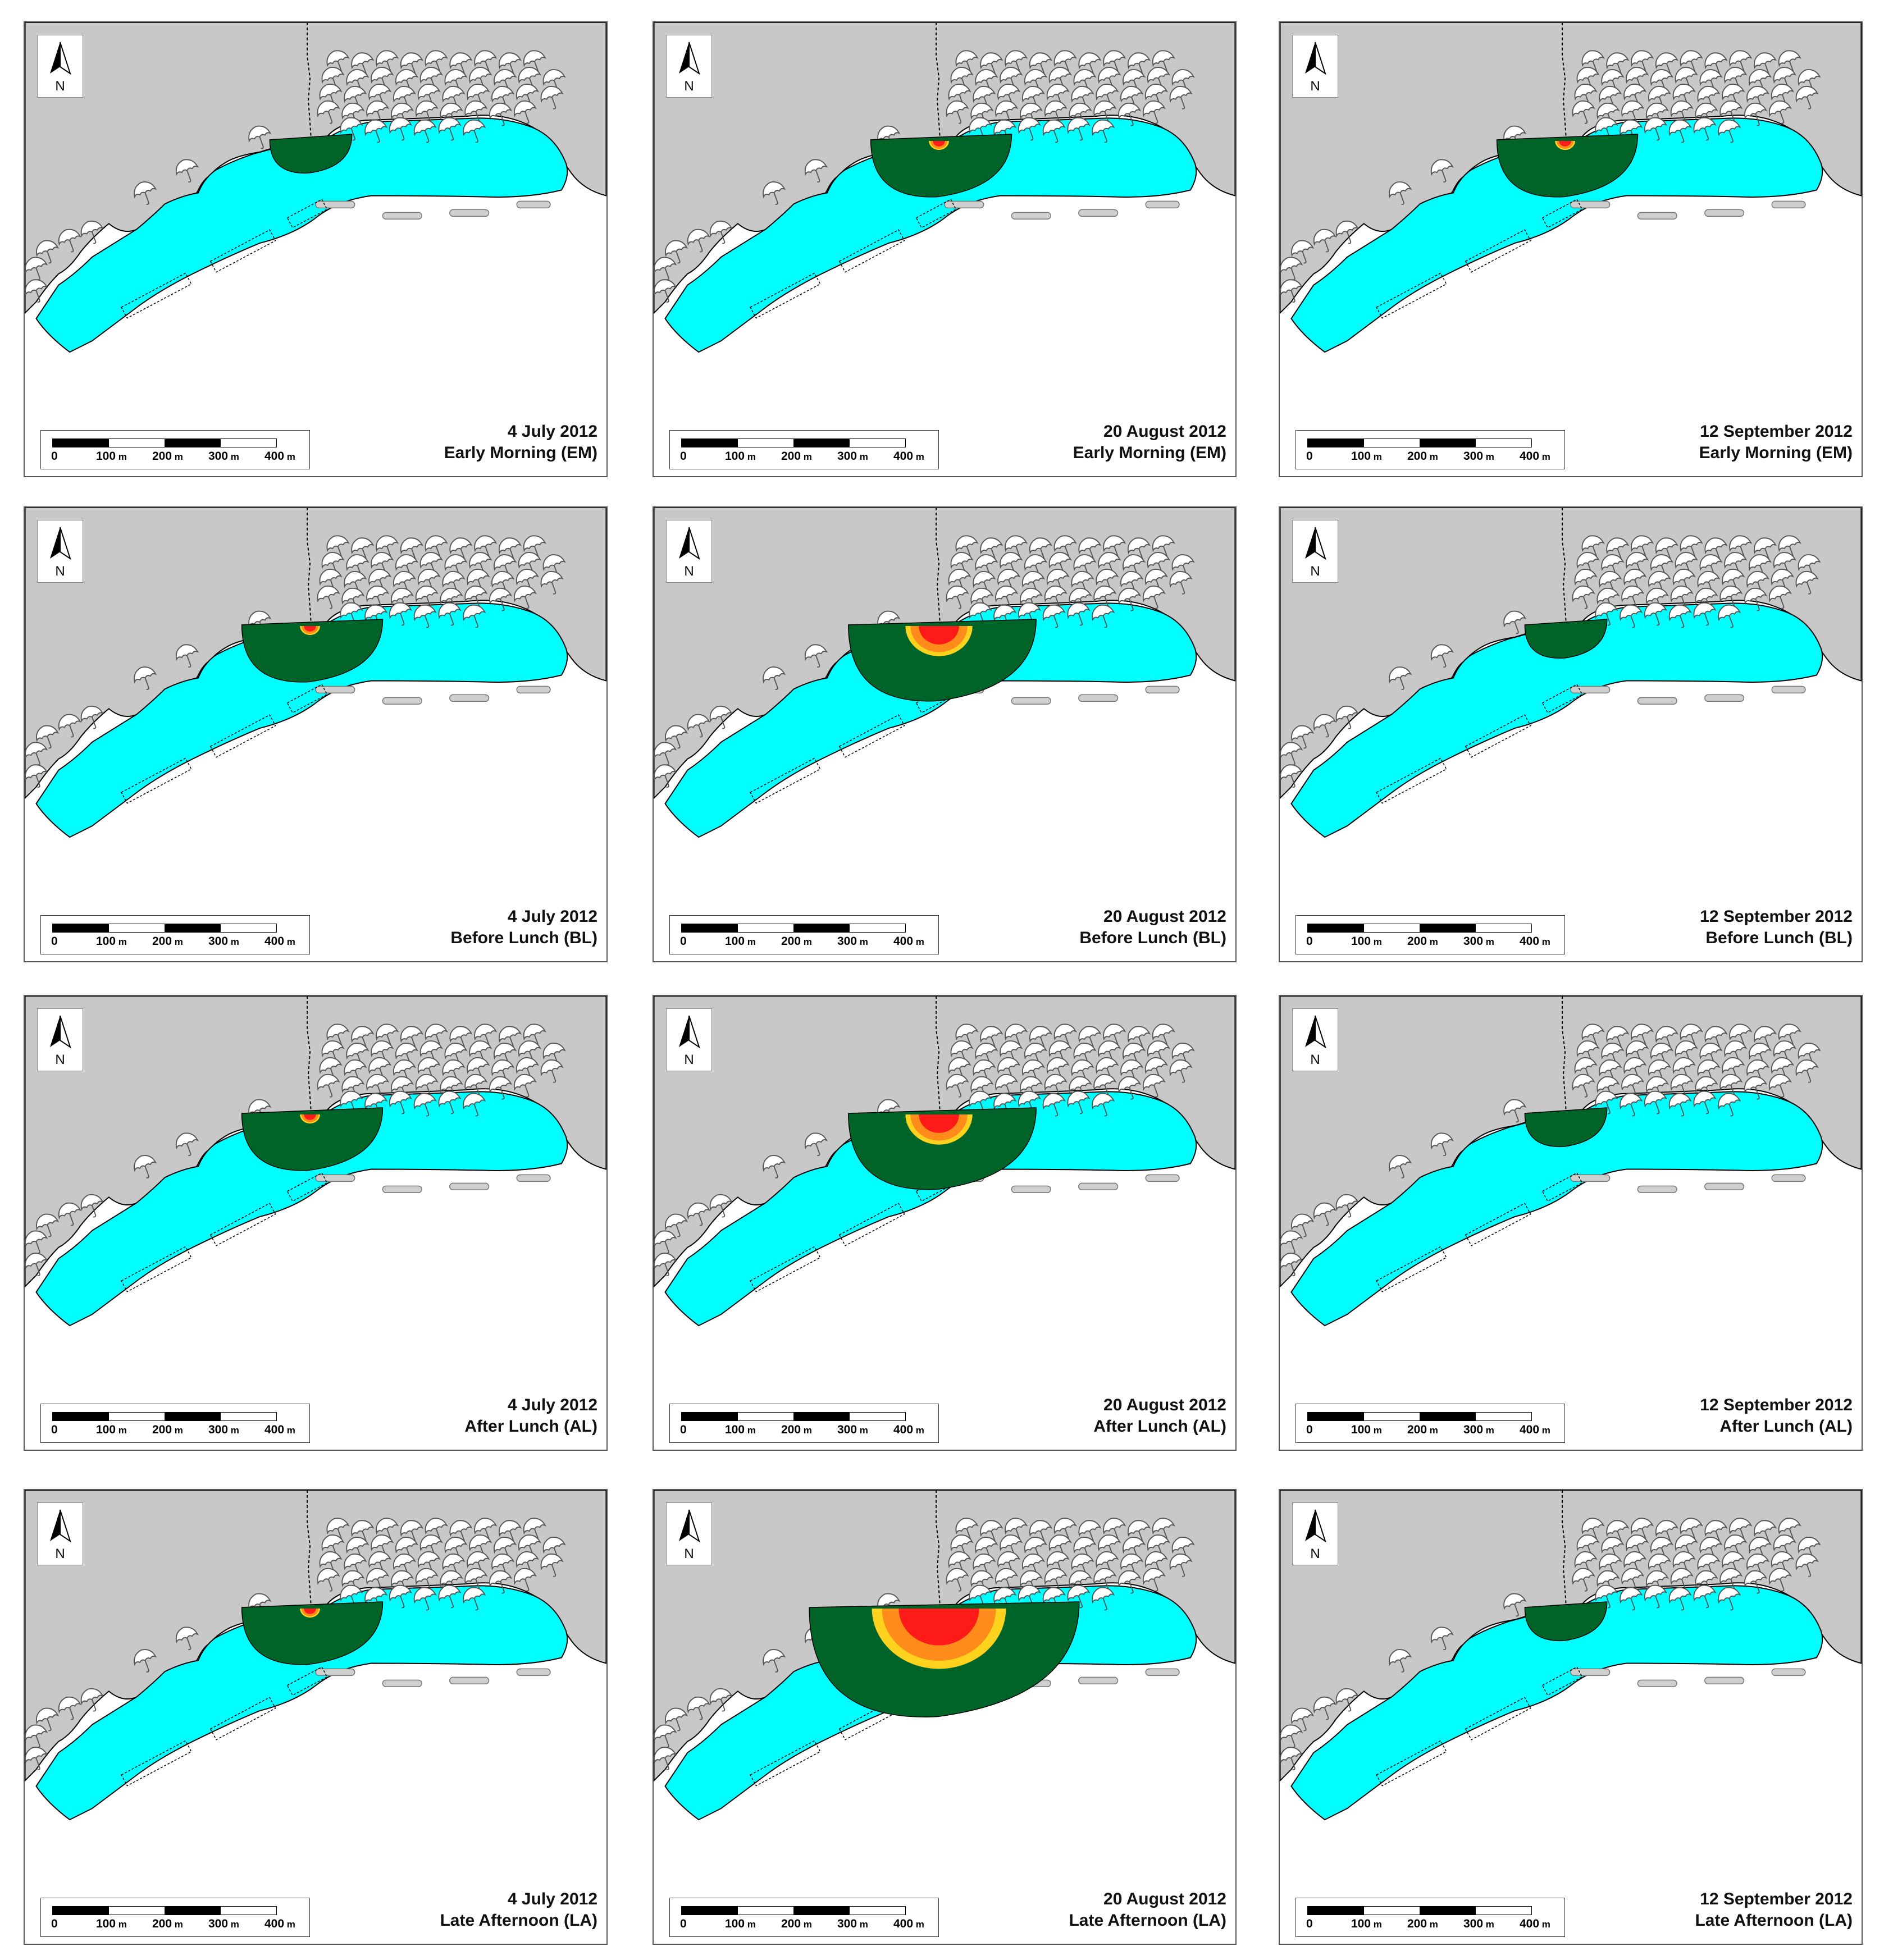  I want to click on scale-bar-graphic, so click(164, 928).